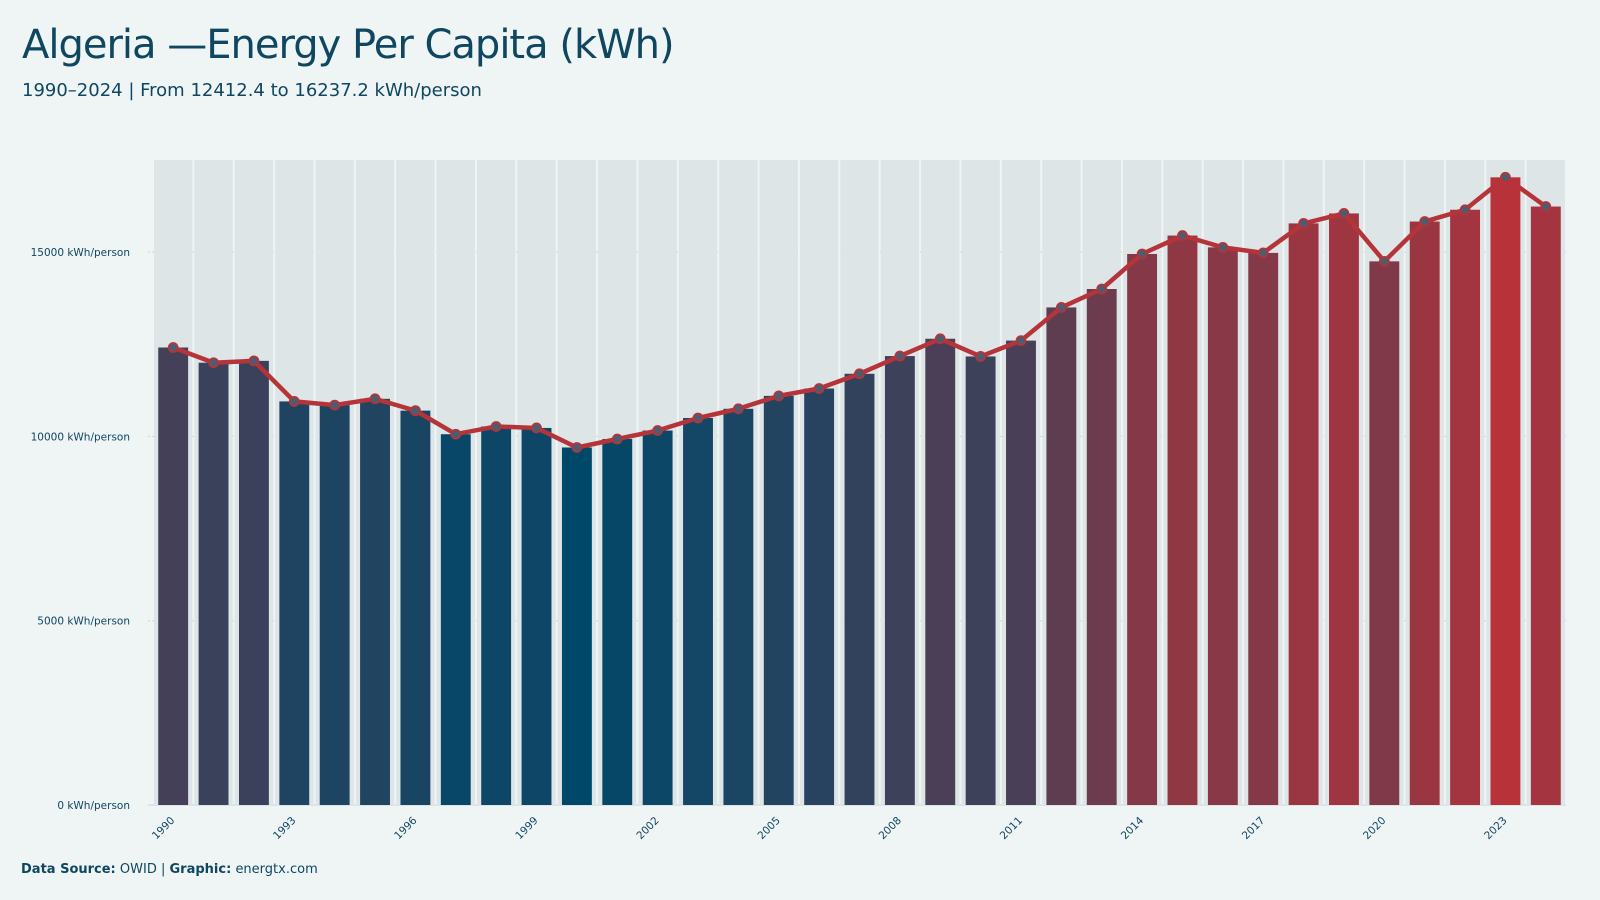 Image resolution: width=1600 pixels, height=900 pixels. What do you see at coordinates (276, 869) in the screenshot?
I see `graphic-value: energtx.com` at bounding box center [276, 869].